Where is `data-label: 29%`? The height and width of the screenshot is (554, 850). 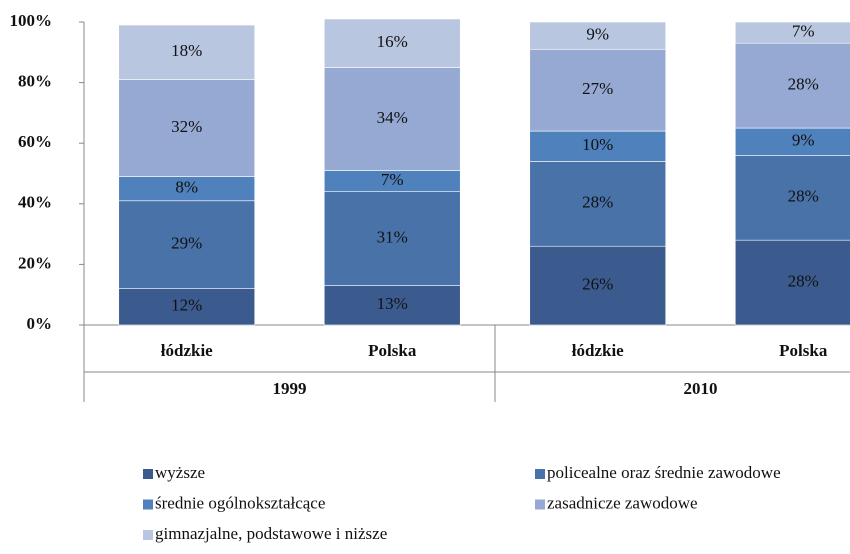
data-label: 29% is located at coordinates (186, 243).